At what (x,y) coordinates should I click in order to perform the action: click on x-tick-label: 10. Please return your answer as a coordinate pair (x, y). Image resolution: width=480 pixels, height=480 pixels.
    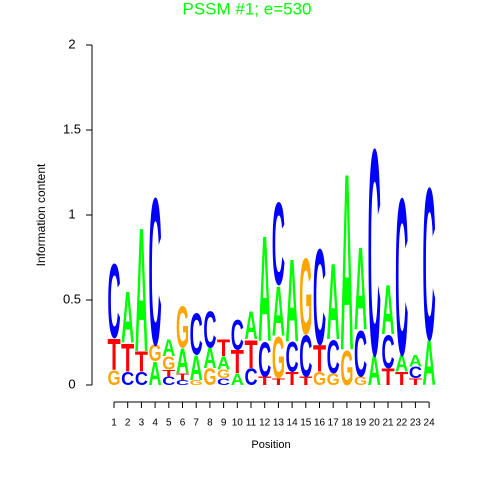
    Looking at the image, I should click on (238, 423).